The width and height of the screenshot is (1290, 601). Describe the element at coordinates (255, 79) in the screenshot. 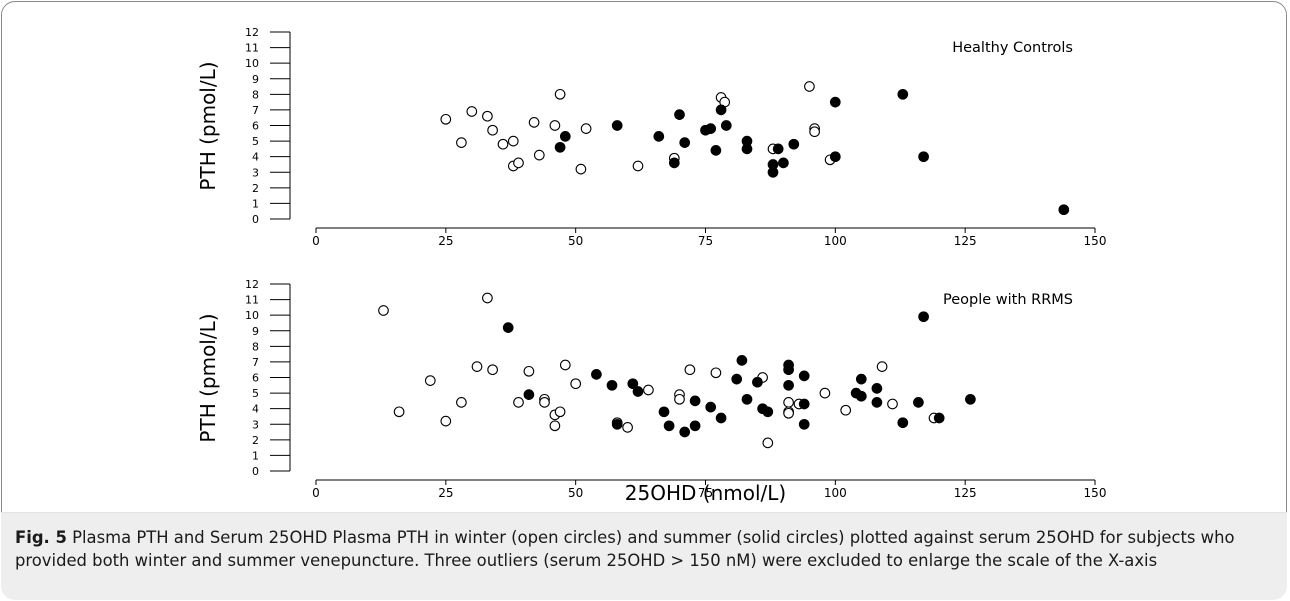

I see `y-tick-label: 9` at that location.